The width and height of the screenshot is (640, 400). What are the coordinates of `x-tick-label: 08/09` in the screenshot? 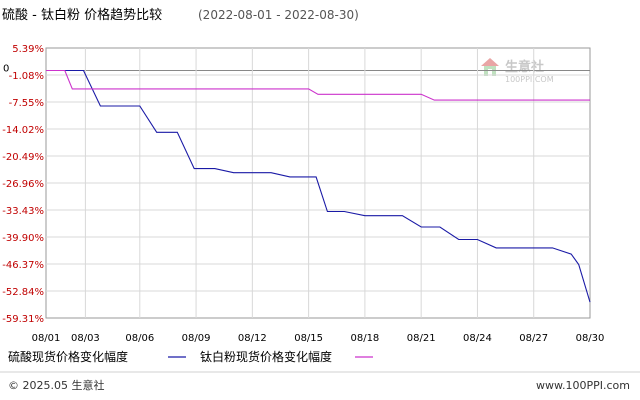 It's located at (196, 338).